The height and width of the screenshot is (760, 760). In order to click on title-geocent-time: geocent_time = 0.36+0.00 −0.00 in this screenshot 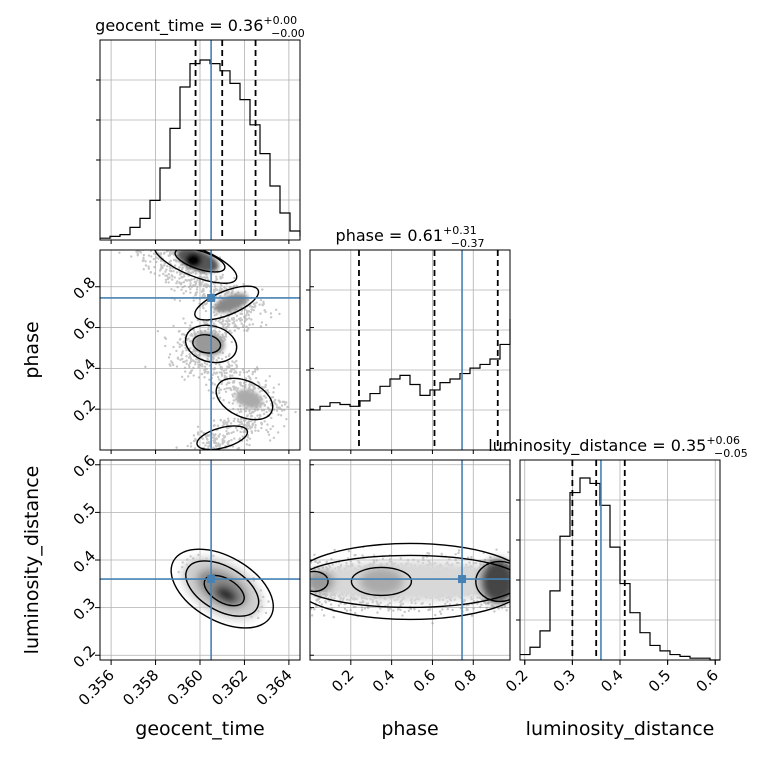, I will do `click(200, 27)`.